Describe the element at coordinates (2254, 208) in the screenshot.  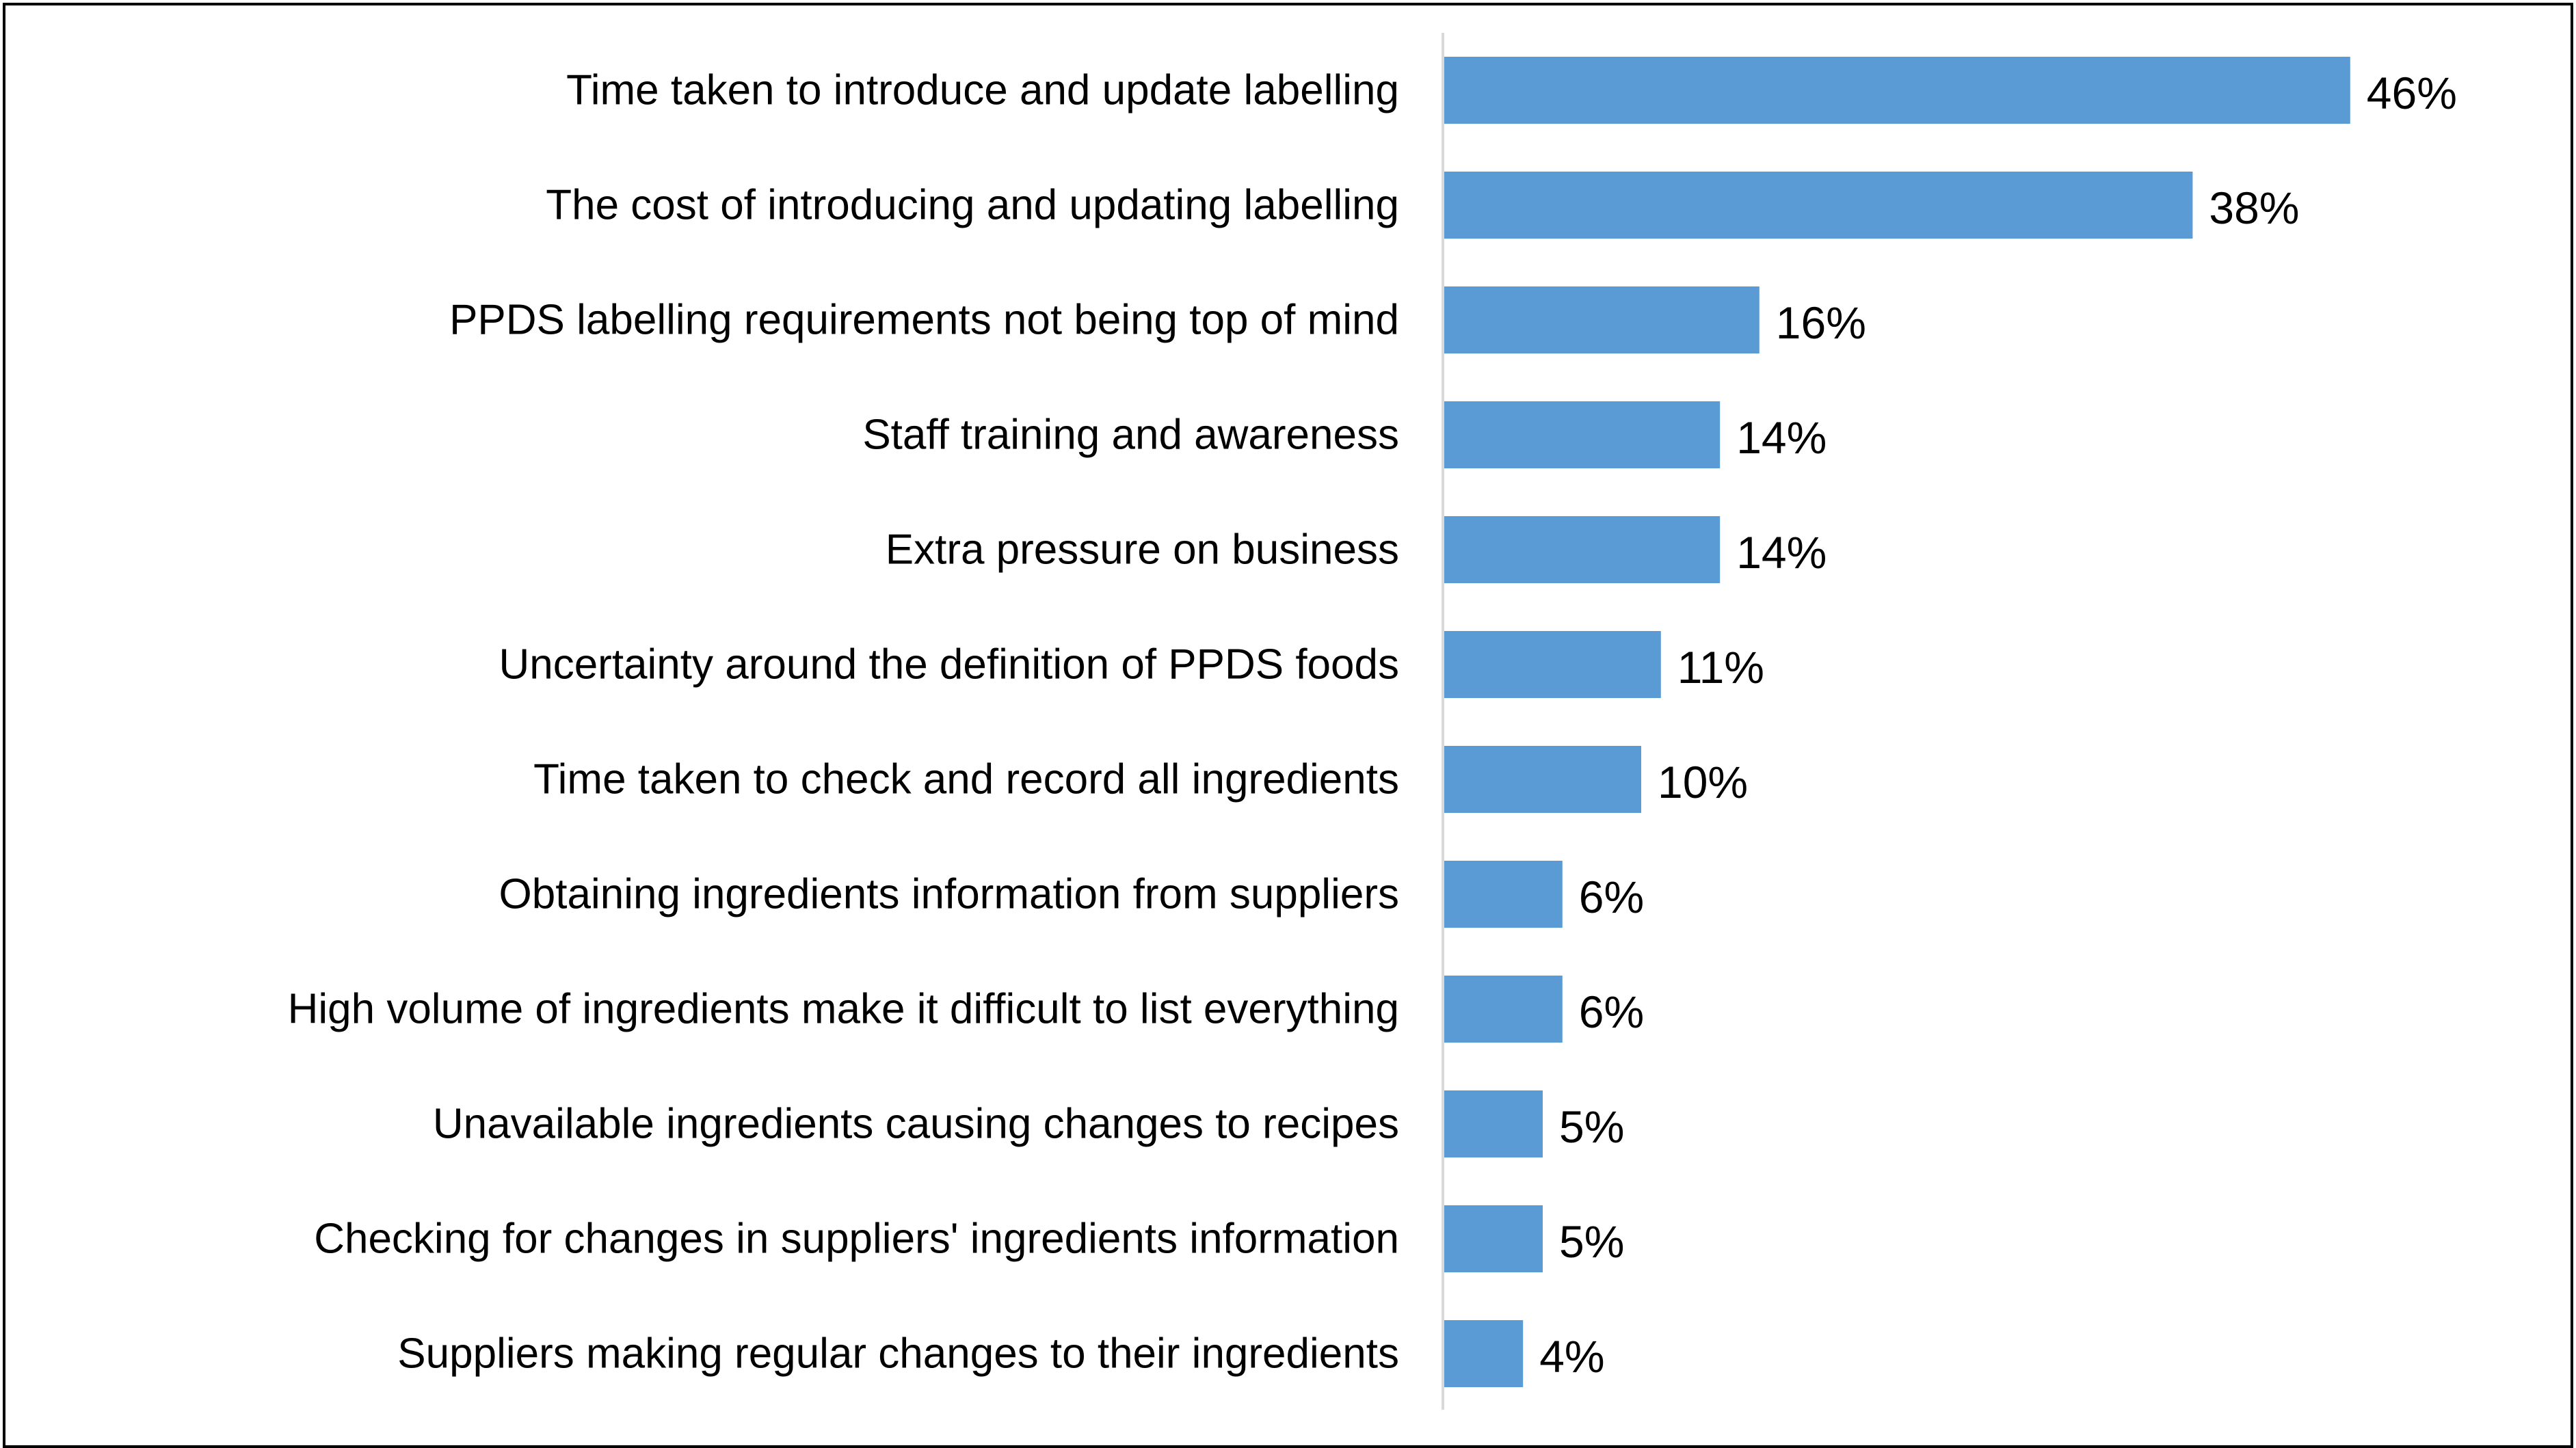
I see `data-label: 38%` at that location.